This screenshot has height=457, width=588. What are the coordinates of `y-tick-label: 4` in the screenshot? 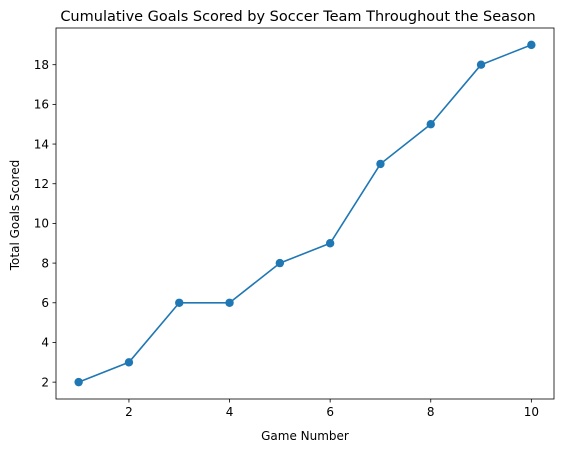 It's located at (45, 343).